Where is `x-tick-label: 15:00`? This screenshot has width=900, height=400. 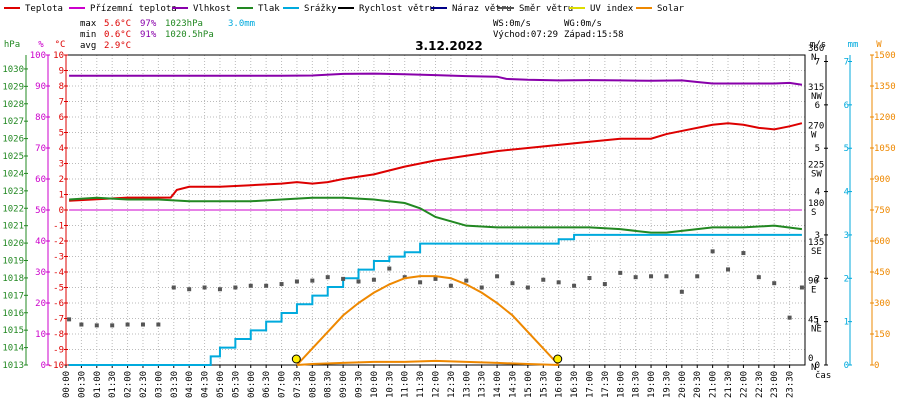
x-tick-label: 15:00 is located at coordinates (529, 384).